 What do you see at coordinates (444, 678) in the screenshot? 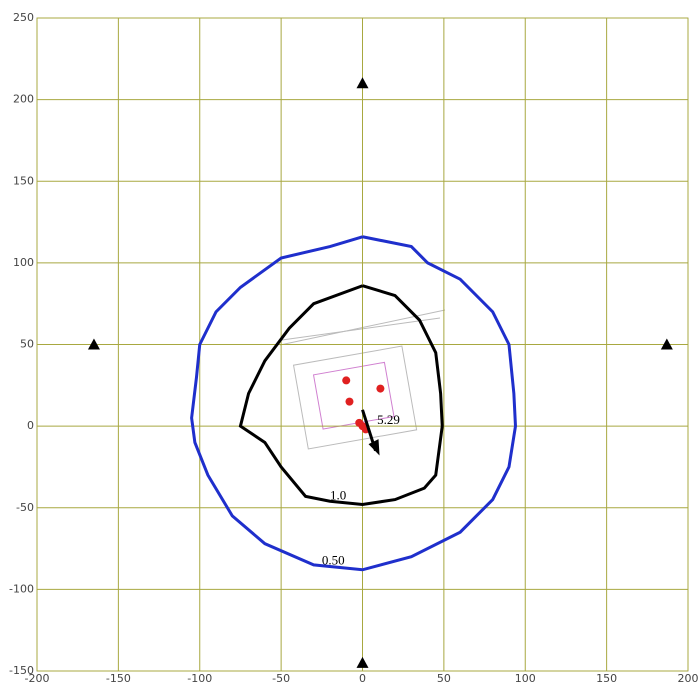
I see `x-tick-label: 50` at bounding box center [444, 678].